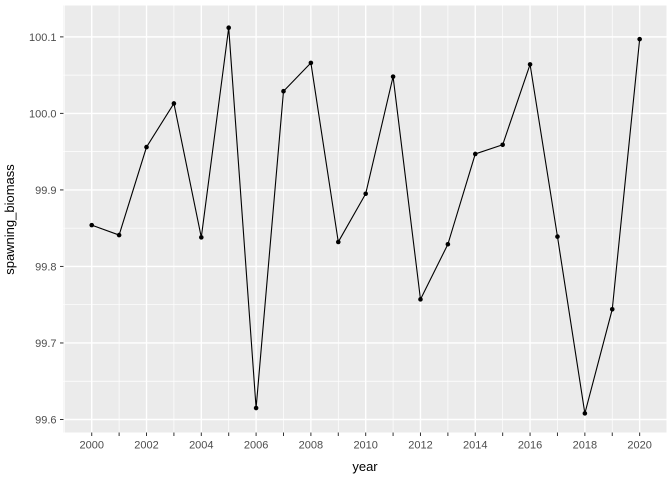 The image size is (672, 480). What do you see at coordinates (311, 446) in the screenshot?
I see `x-tick-label: 2008` at bounding box center [311, 446].